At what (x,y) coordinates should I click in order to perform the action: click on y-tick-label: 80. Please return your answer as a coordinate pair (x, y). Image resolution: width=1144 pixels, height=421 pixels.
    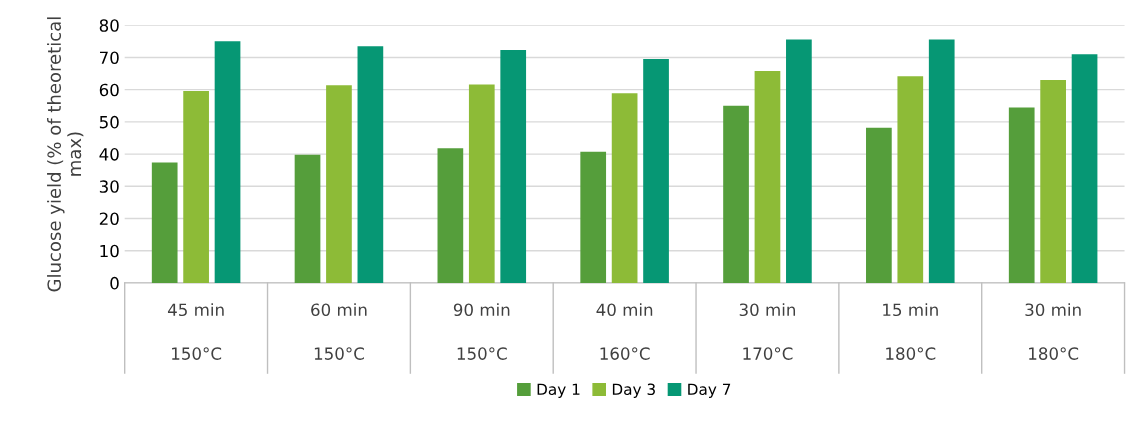
    Looking at the image, I should click on (109, 25).